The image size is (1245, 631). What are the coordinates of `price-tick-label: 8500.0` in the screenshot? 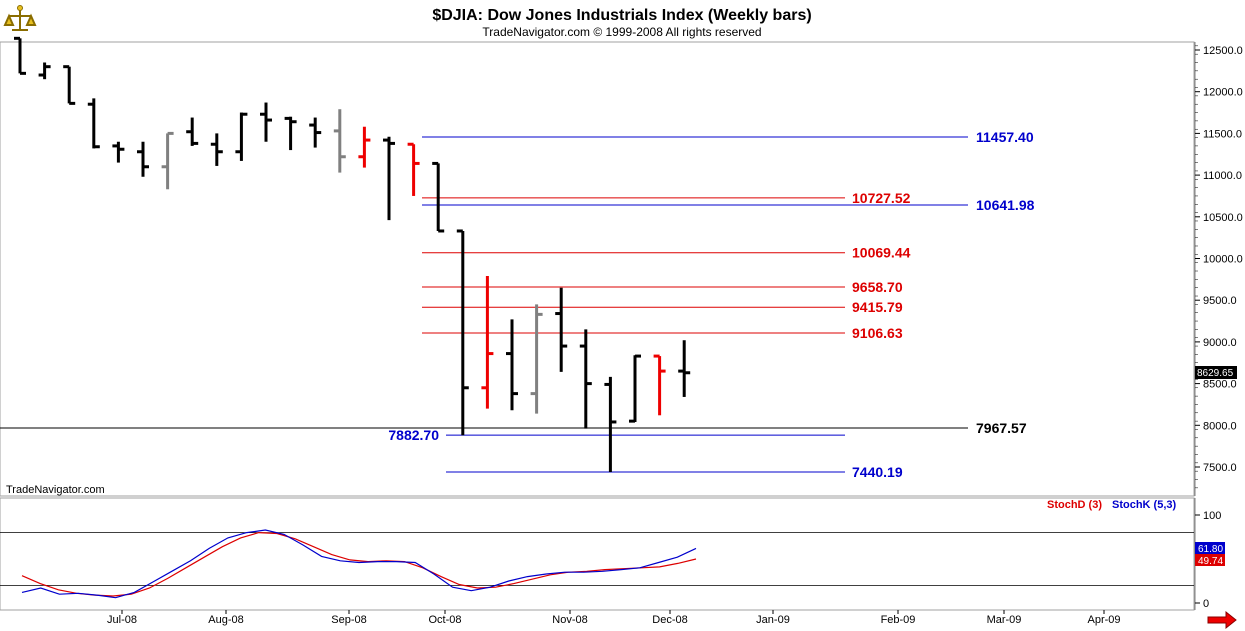 It's located at (1220, 385).